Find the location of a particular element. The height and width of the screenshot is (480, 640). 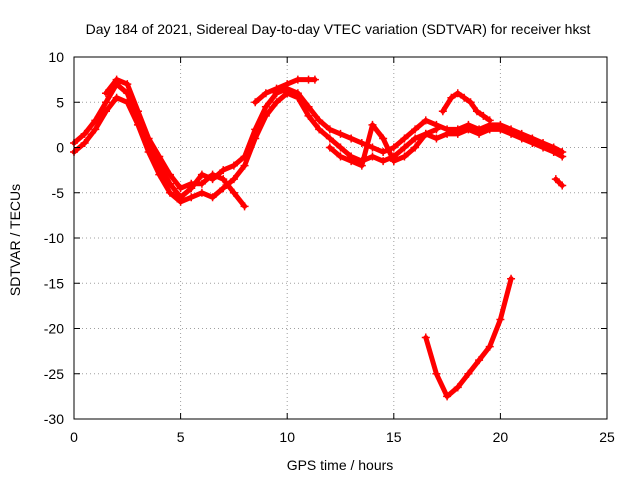

y-tick-label: -5 is located at coordinates (58, 193).